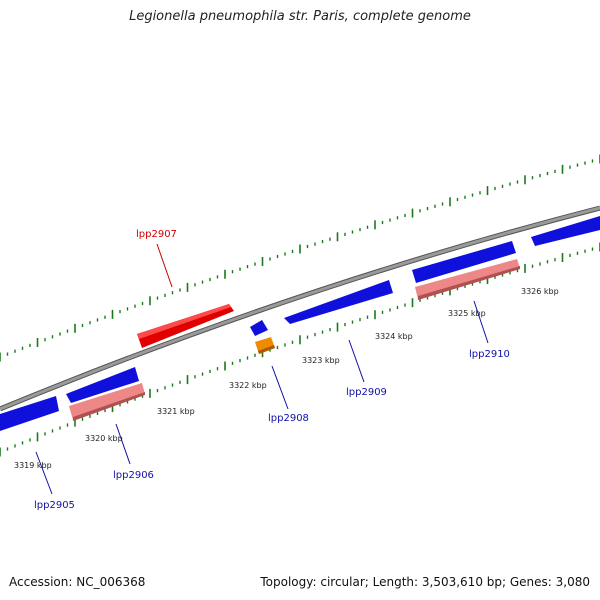  What do you see at coordinates (540, 291) in the screenshot?
I see `scale-label: 3326 kbp` at bounding box center [540, 291].